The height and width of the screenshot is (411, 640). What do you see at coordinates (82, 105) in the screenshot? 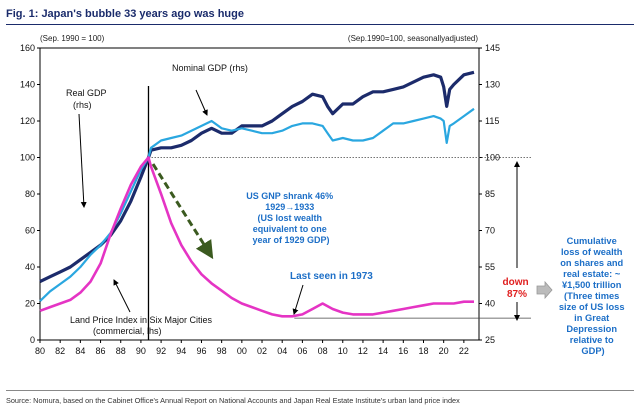
I see `real-gdp-label-axis: (rhs)` at bounding box center [82, 105].